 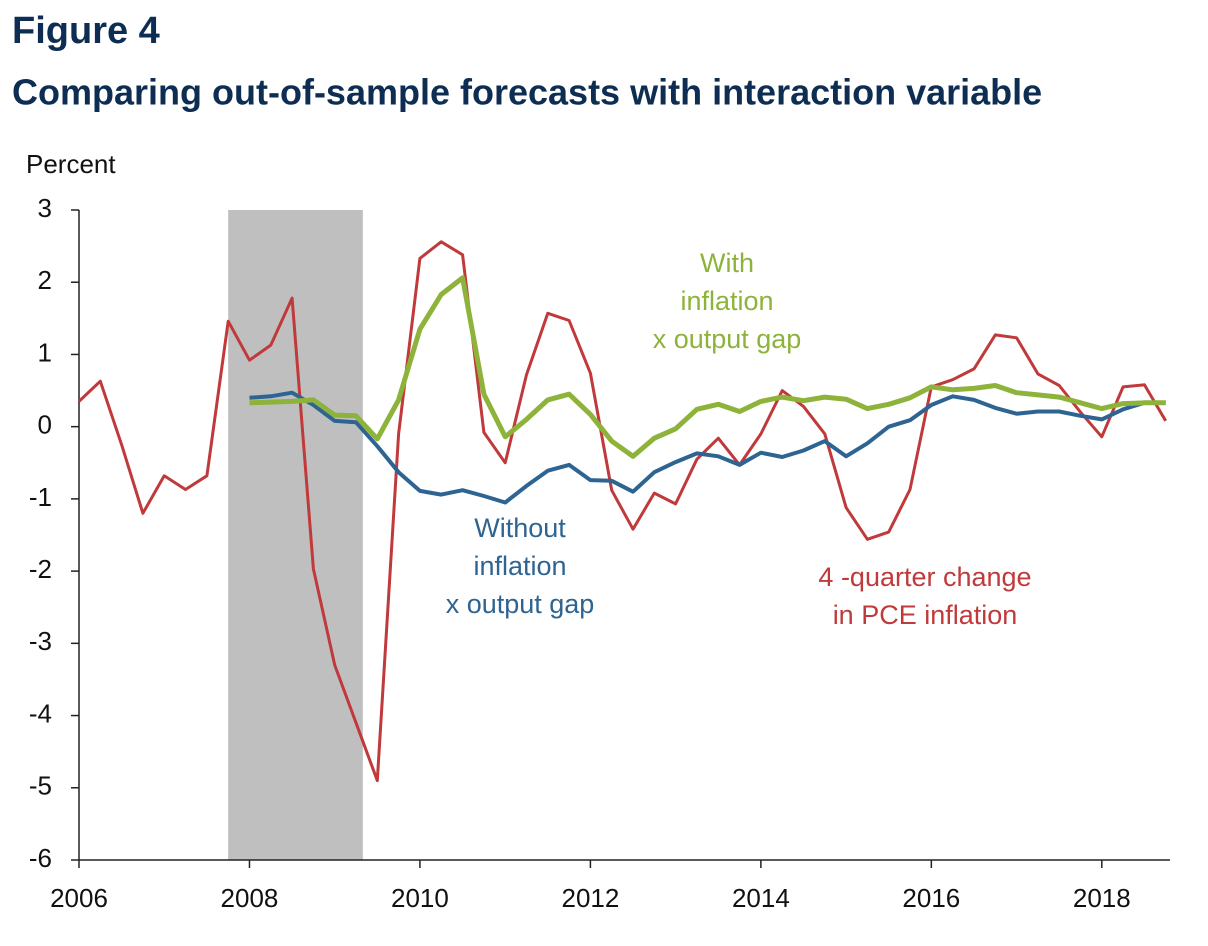 What do you see at coordinates (45, 280) in the screenshot?
I see `y-tick-label: 2` at bounding box center [45, 280].